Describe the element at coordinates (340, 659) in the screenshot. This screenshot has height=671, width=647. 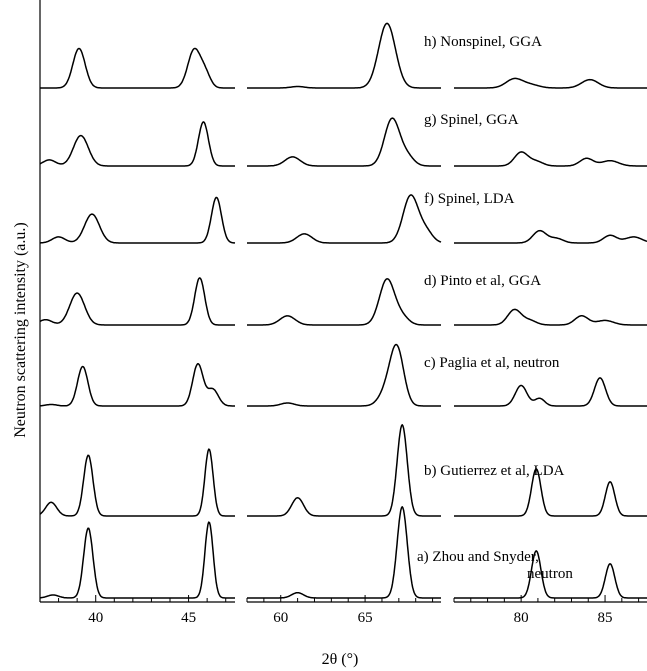
I see `x-axis-title: 2θ (°)` at that location.